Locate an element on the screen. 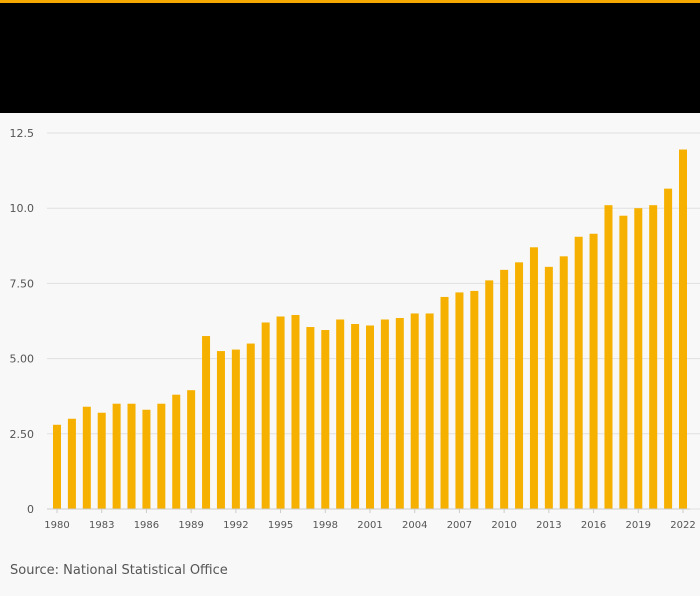  bar-2009 is located at coordinates (489, 394).